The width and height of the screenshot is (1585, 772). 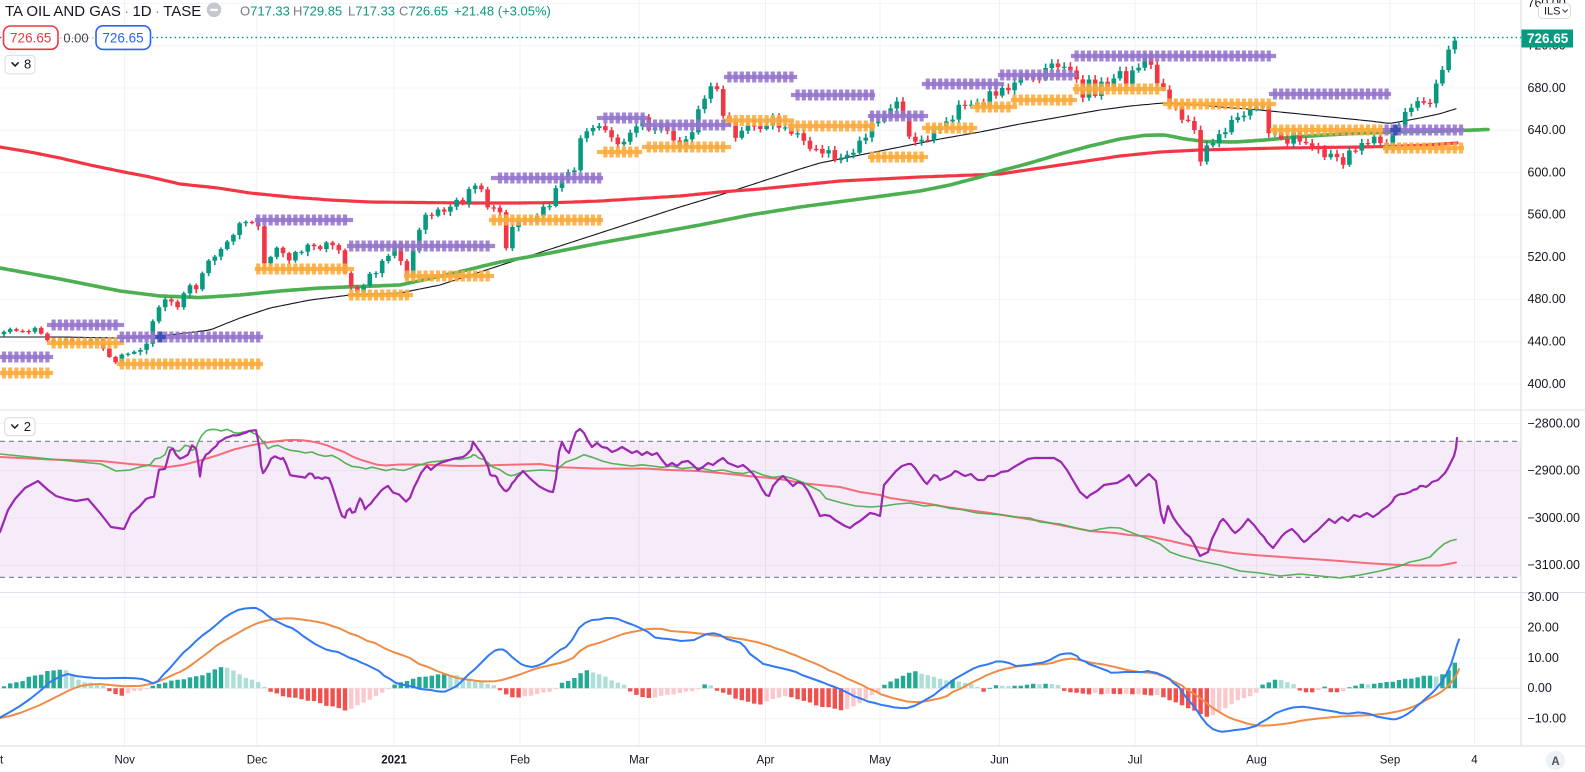 What do you see at coordinates (1547, 88) in the screenshot?
I see `svg-text: 680.00` at bounding box center [1547, 88].